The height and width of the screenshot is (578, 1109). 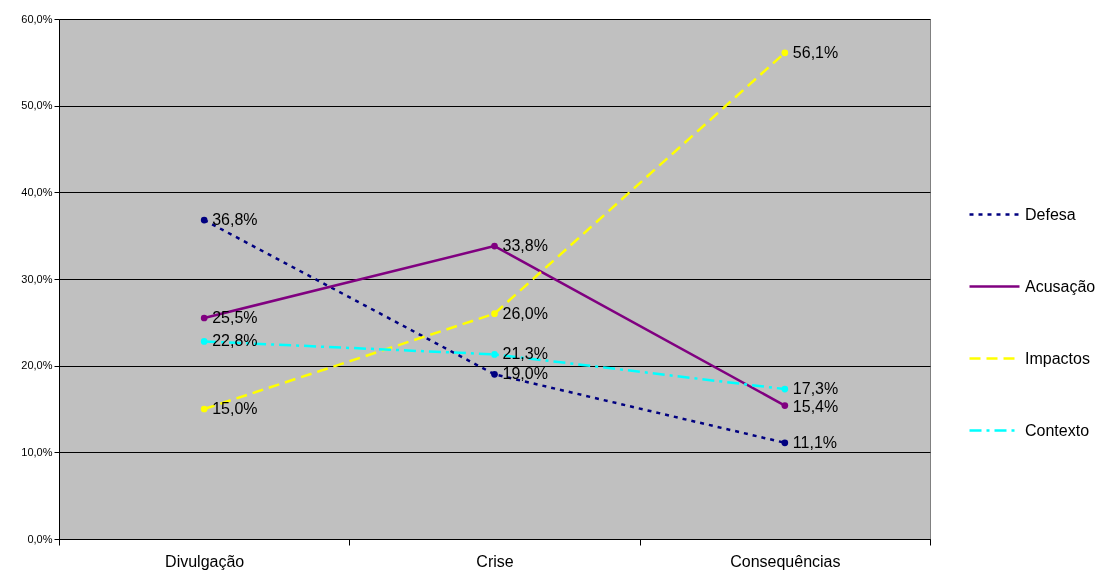 What do you see at coordinates (205, 561) in the screenshot?
I see `x-tick-label: Divulgação` at bounding box center [205, 561].